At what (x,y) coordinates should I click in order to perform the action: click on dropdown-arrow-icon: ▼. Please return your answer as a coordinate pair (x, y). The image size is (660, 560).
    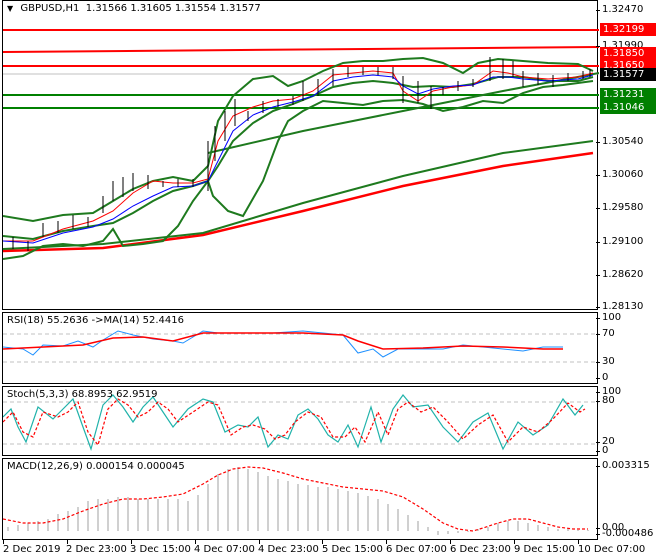
    Looking at the image, I should click on (10, 8).